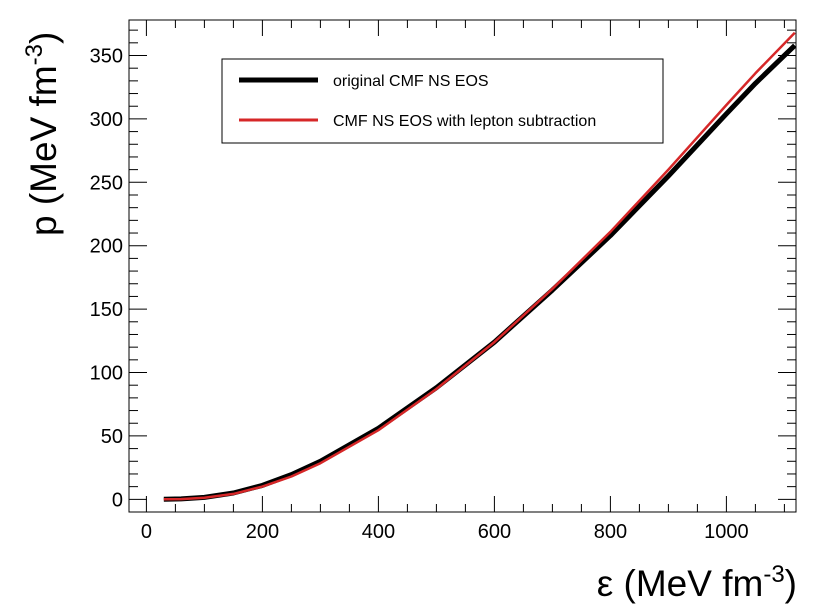 This screenshot has height=608, width=830. What do you see at coordinates (106, 57) in the screenshot?
I see `y-tick-label: 350` at bounding box center [106, 57].